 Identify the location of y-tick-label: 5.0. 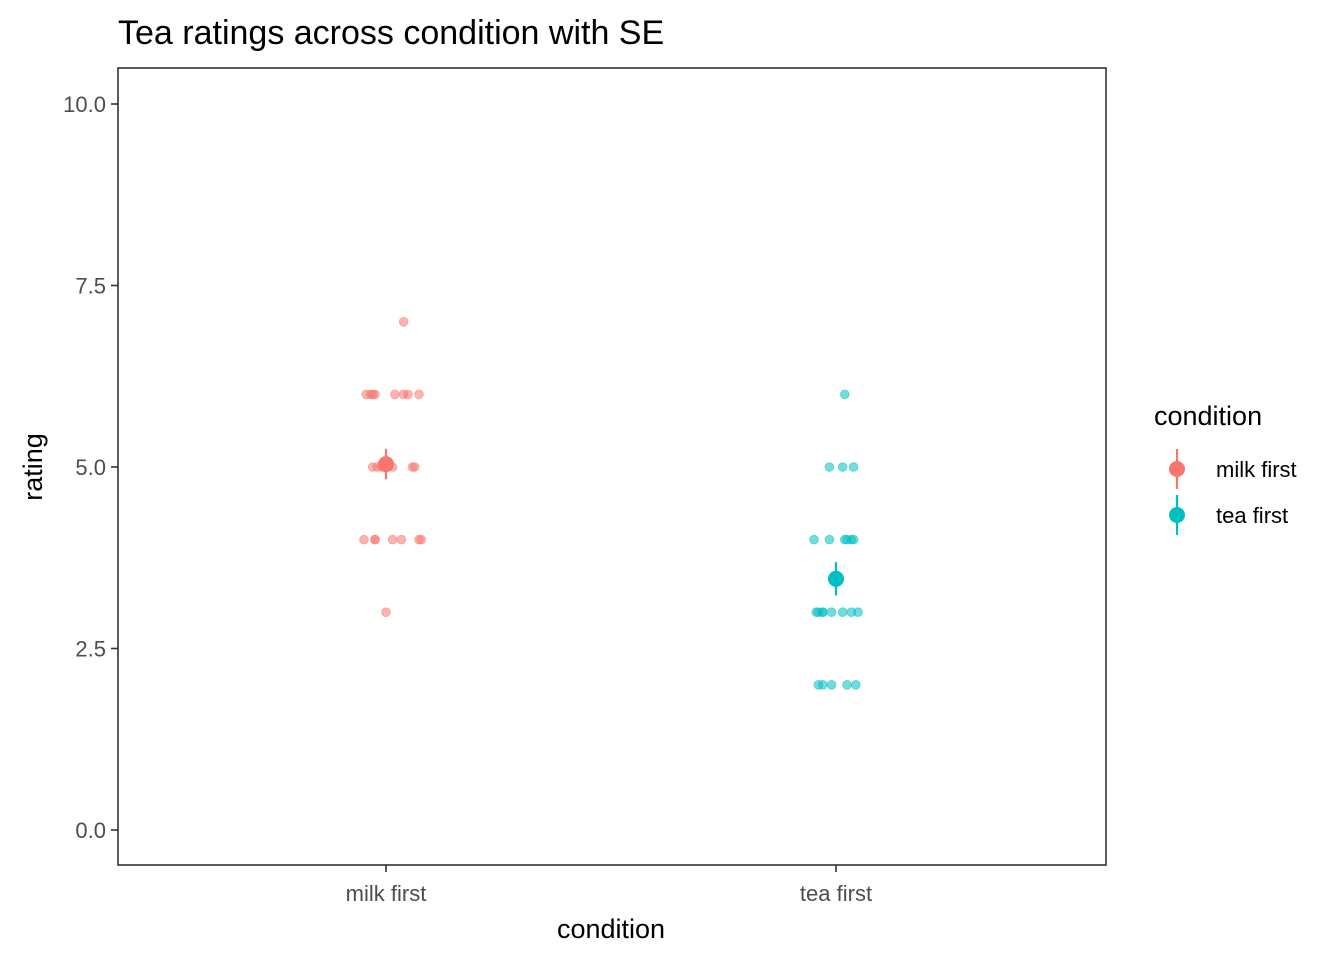
(90, 467).